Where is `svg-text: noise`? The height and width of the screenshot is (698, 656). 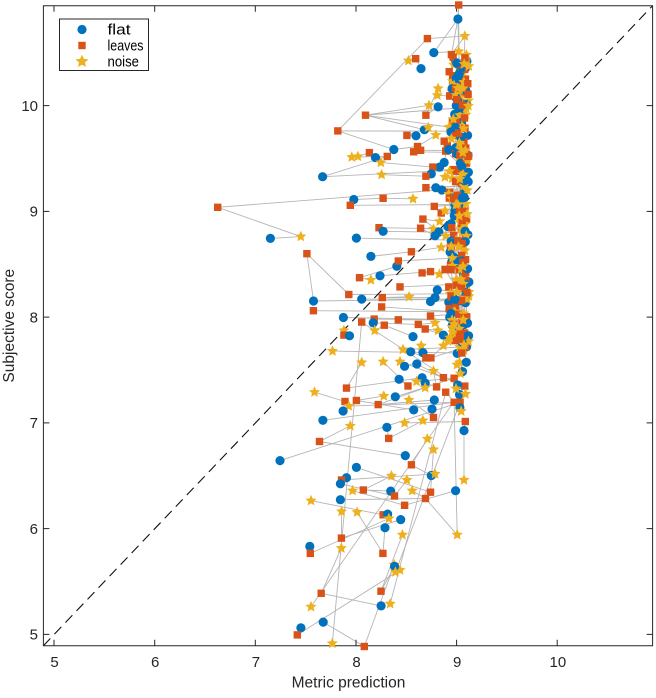 svg-text: noise is located at coordinates (124, 62).